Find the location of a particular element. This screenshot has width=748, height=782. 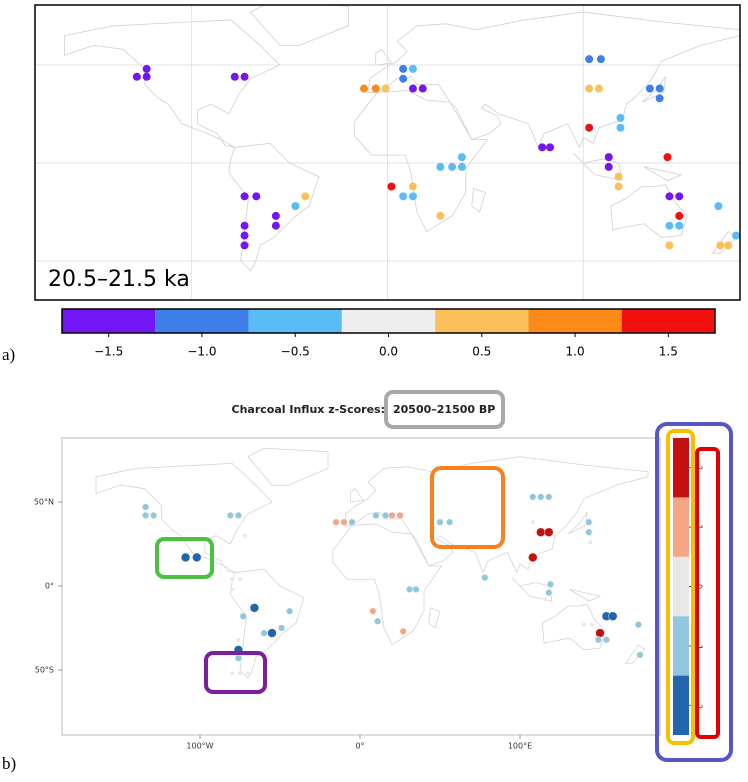

x-tick-label: 0° is located at coordinates (359, 746).